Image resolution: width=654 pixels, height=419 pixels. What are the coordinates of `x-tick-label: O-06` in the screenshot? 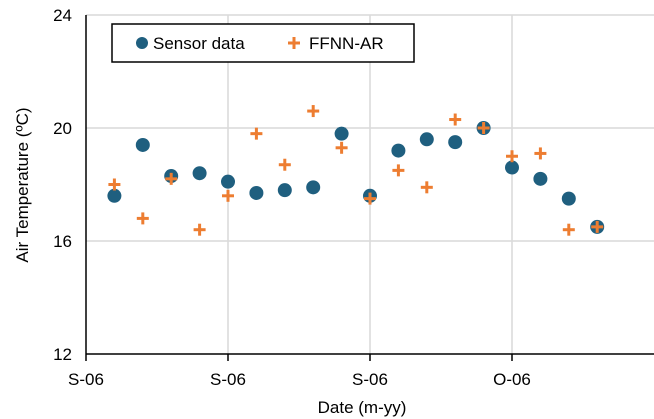 It's located at (512, 379).